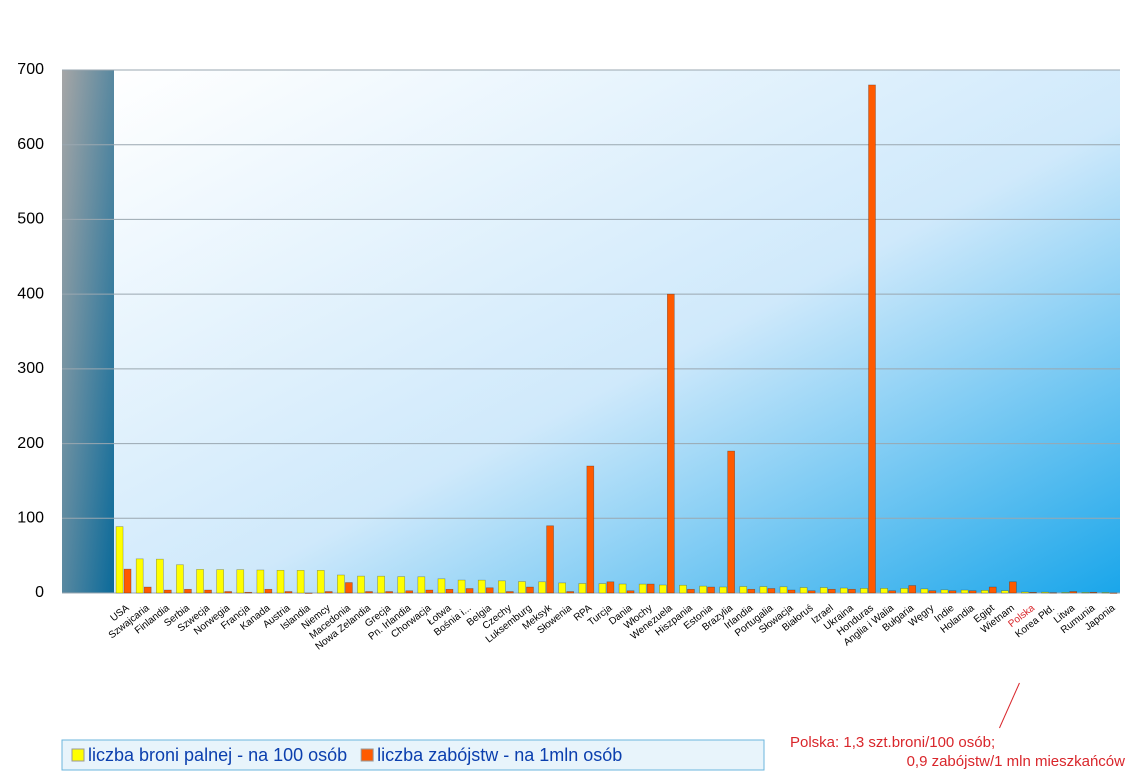 The width and height of the screenshot is (1128, 776). What do you see at coordinates (39, 592) in the screenshot?
I see `y-tick-label: 0` at bounding box center [39, 592].